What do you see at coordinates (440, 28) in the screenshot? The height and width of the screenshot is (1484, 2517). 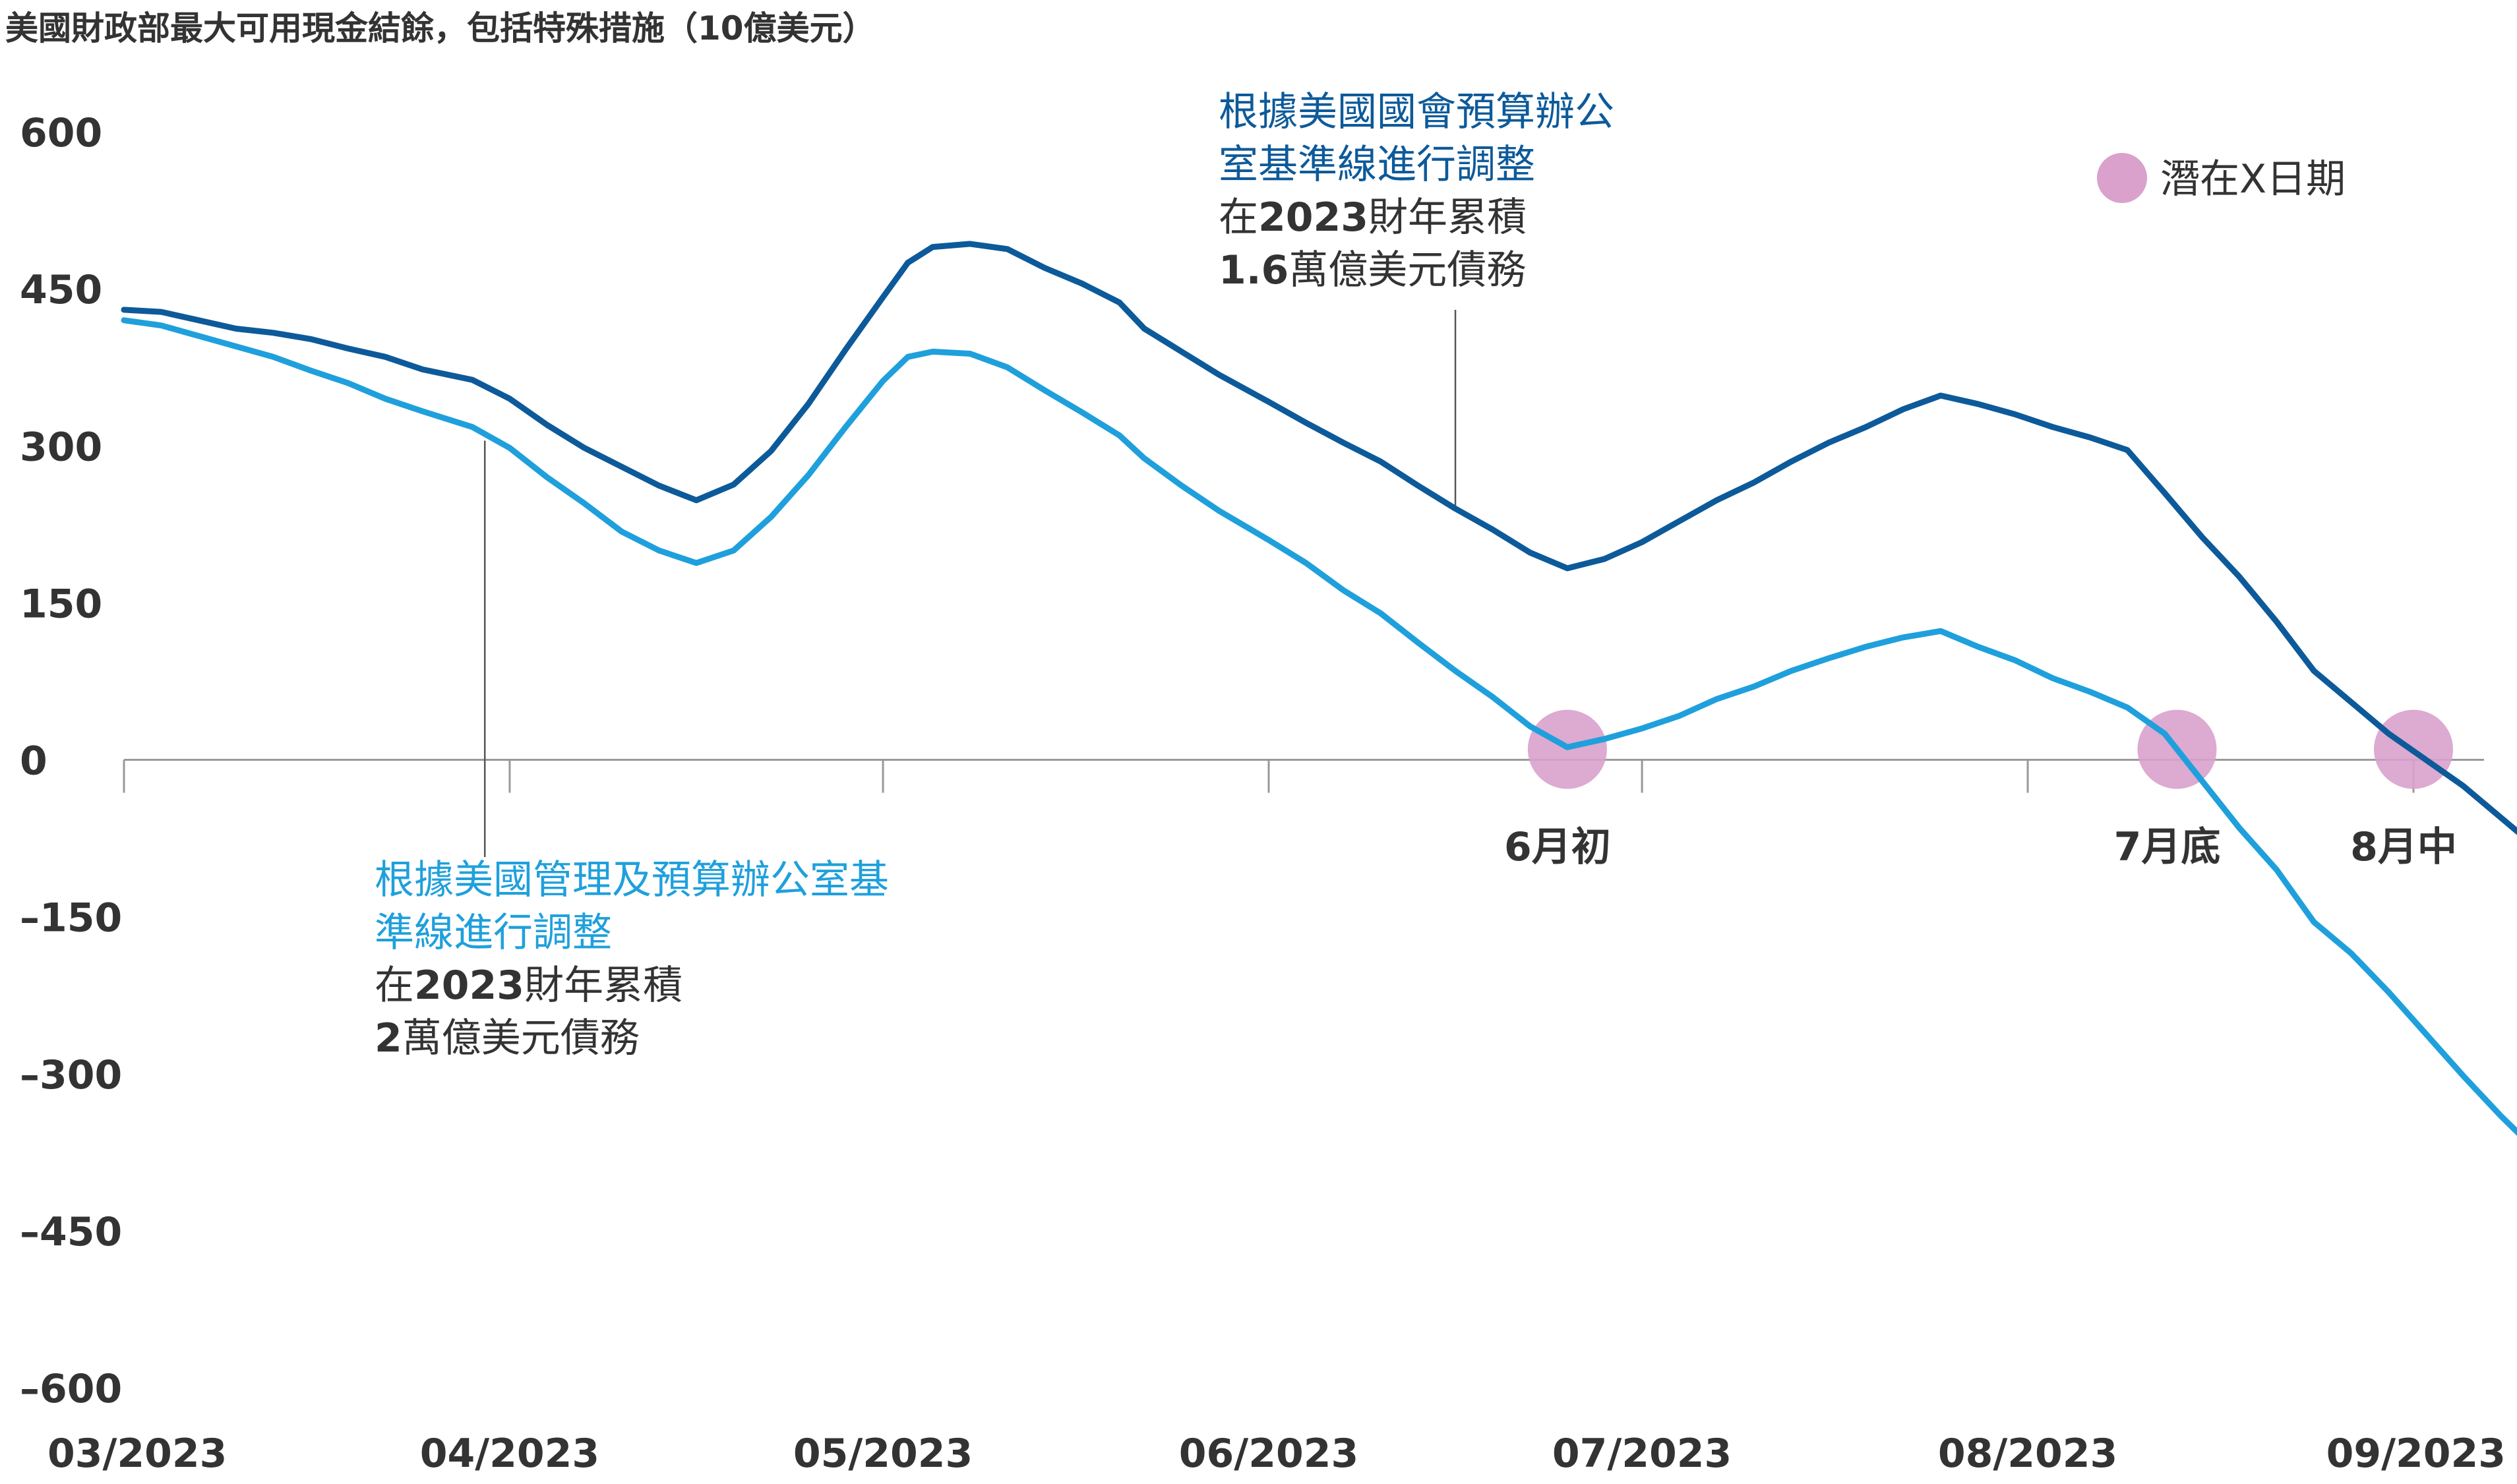 I see `chart-title: 美國財政部最大可用現金結餘，包括特殊措施（10億美元）` at bounding box center [440, 28].